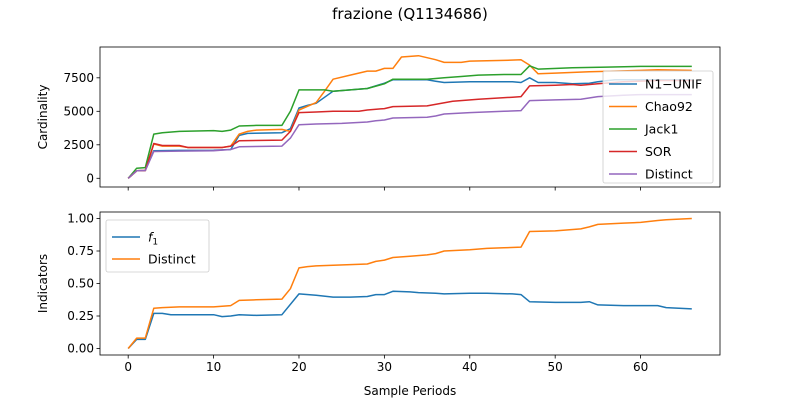  I want to click on x-tick-label-1-3: 30, so click(384, 367).